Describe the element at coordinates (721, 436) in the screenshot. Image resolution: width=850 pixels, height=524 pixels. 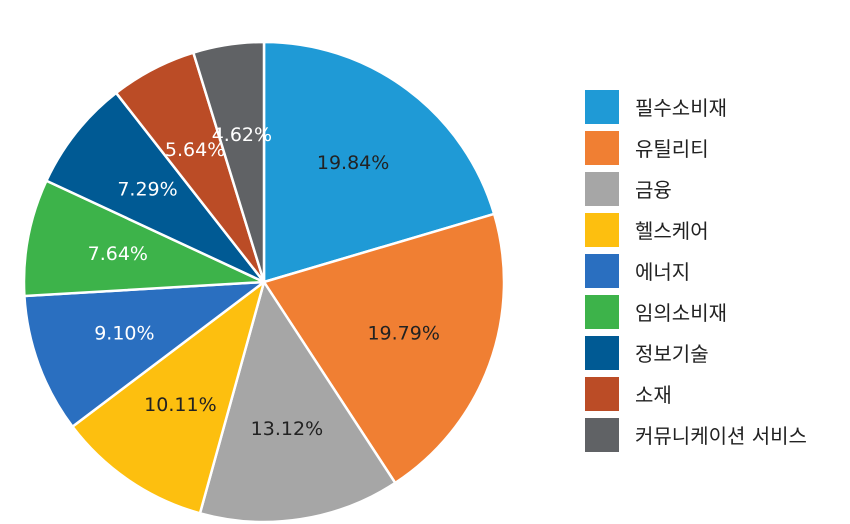
I see `legend-label: 커뮤니케이션 서비스` at that location.